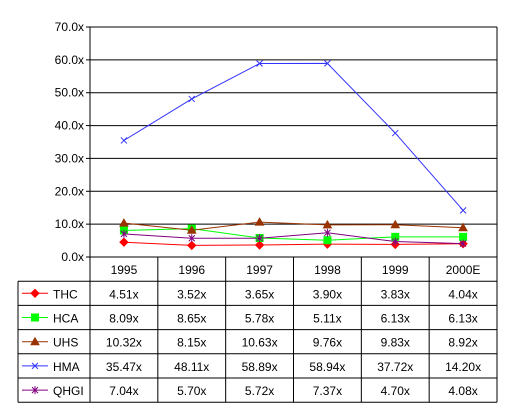 The image size is (510, 411). What do you see at coordinates (68, 391) in the screenshot?
I see `legend-label-qhgi: QHGI` at bounding box center [68, 391].